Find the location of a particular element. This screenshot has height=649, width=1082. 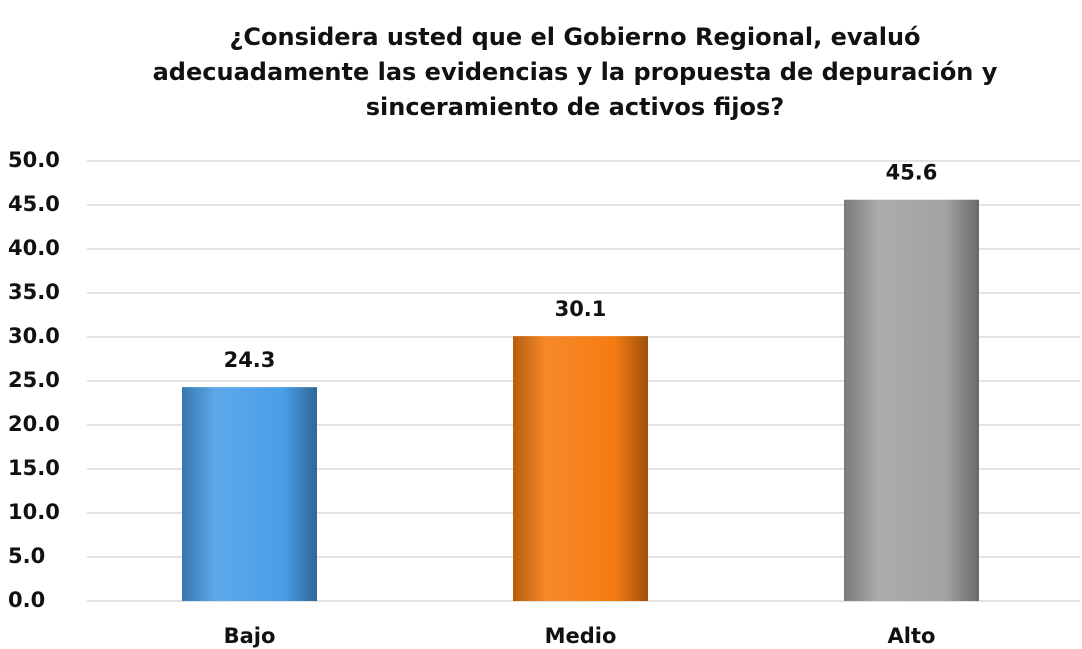

x-tick-label: Alto is located at coordinates (912, 636).